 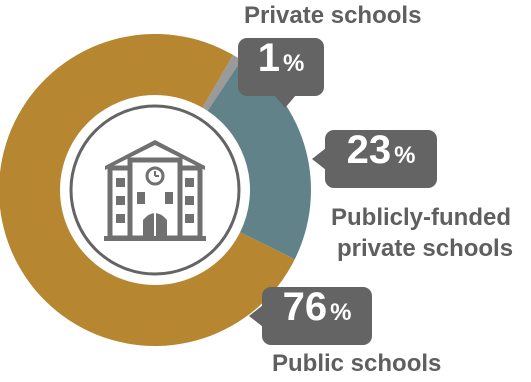 What do you see at coordinates (319, 159) in the screenshot?
I see `publicly-funded-callout-tail` at bounding box center [319, 159].